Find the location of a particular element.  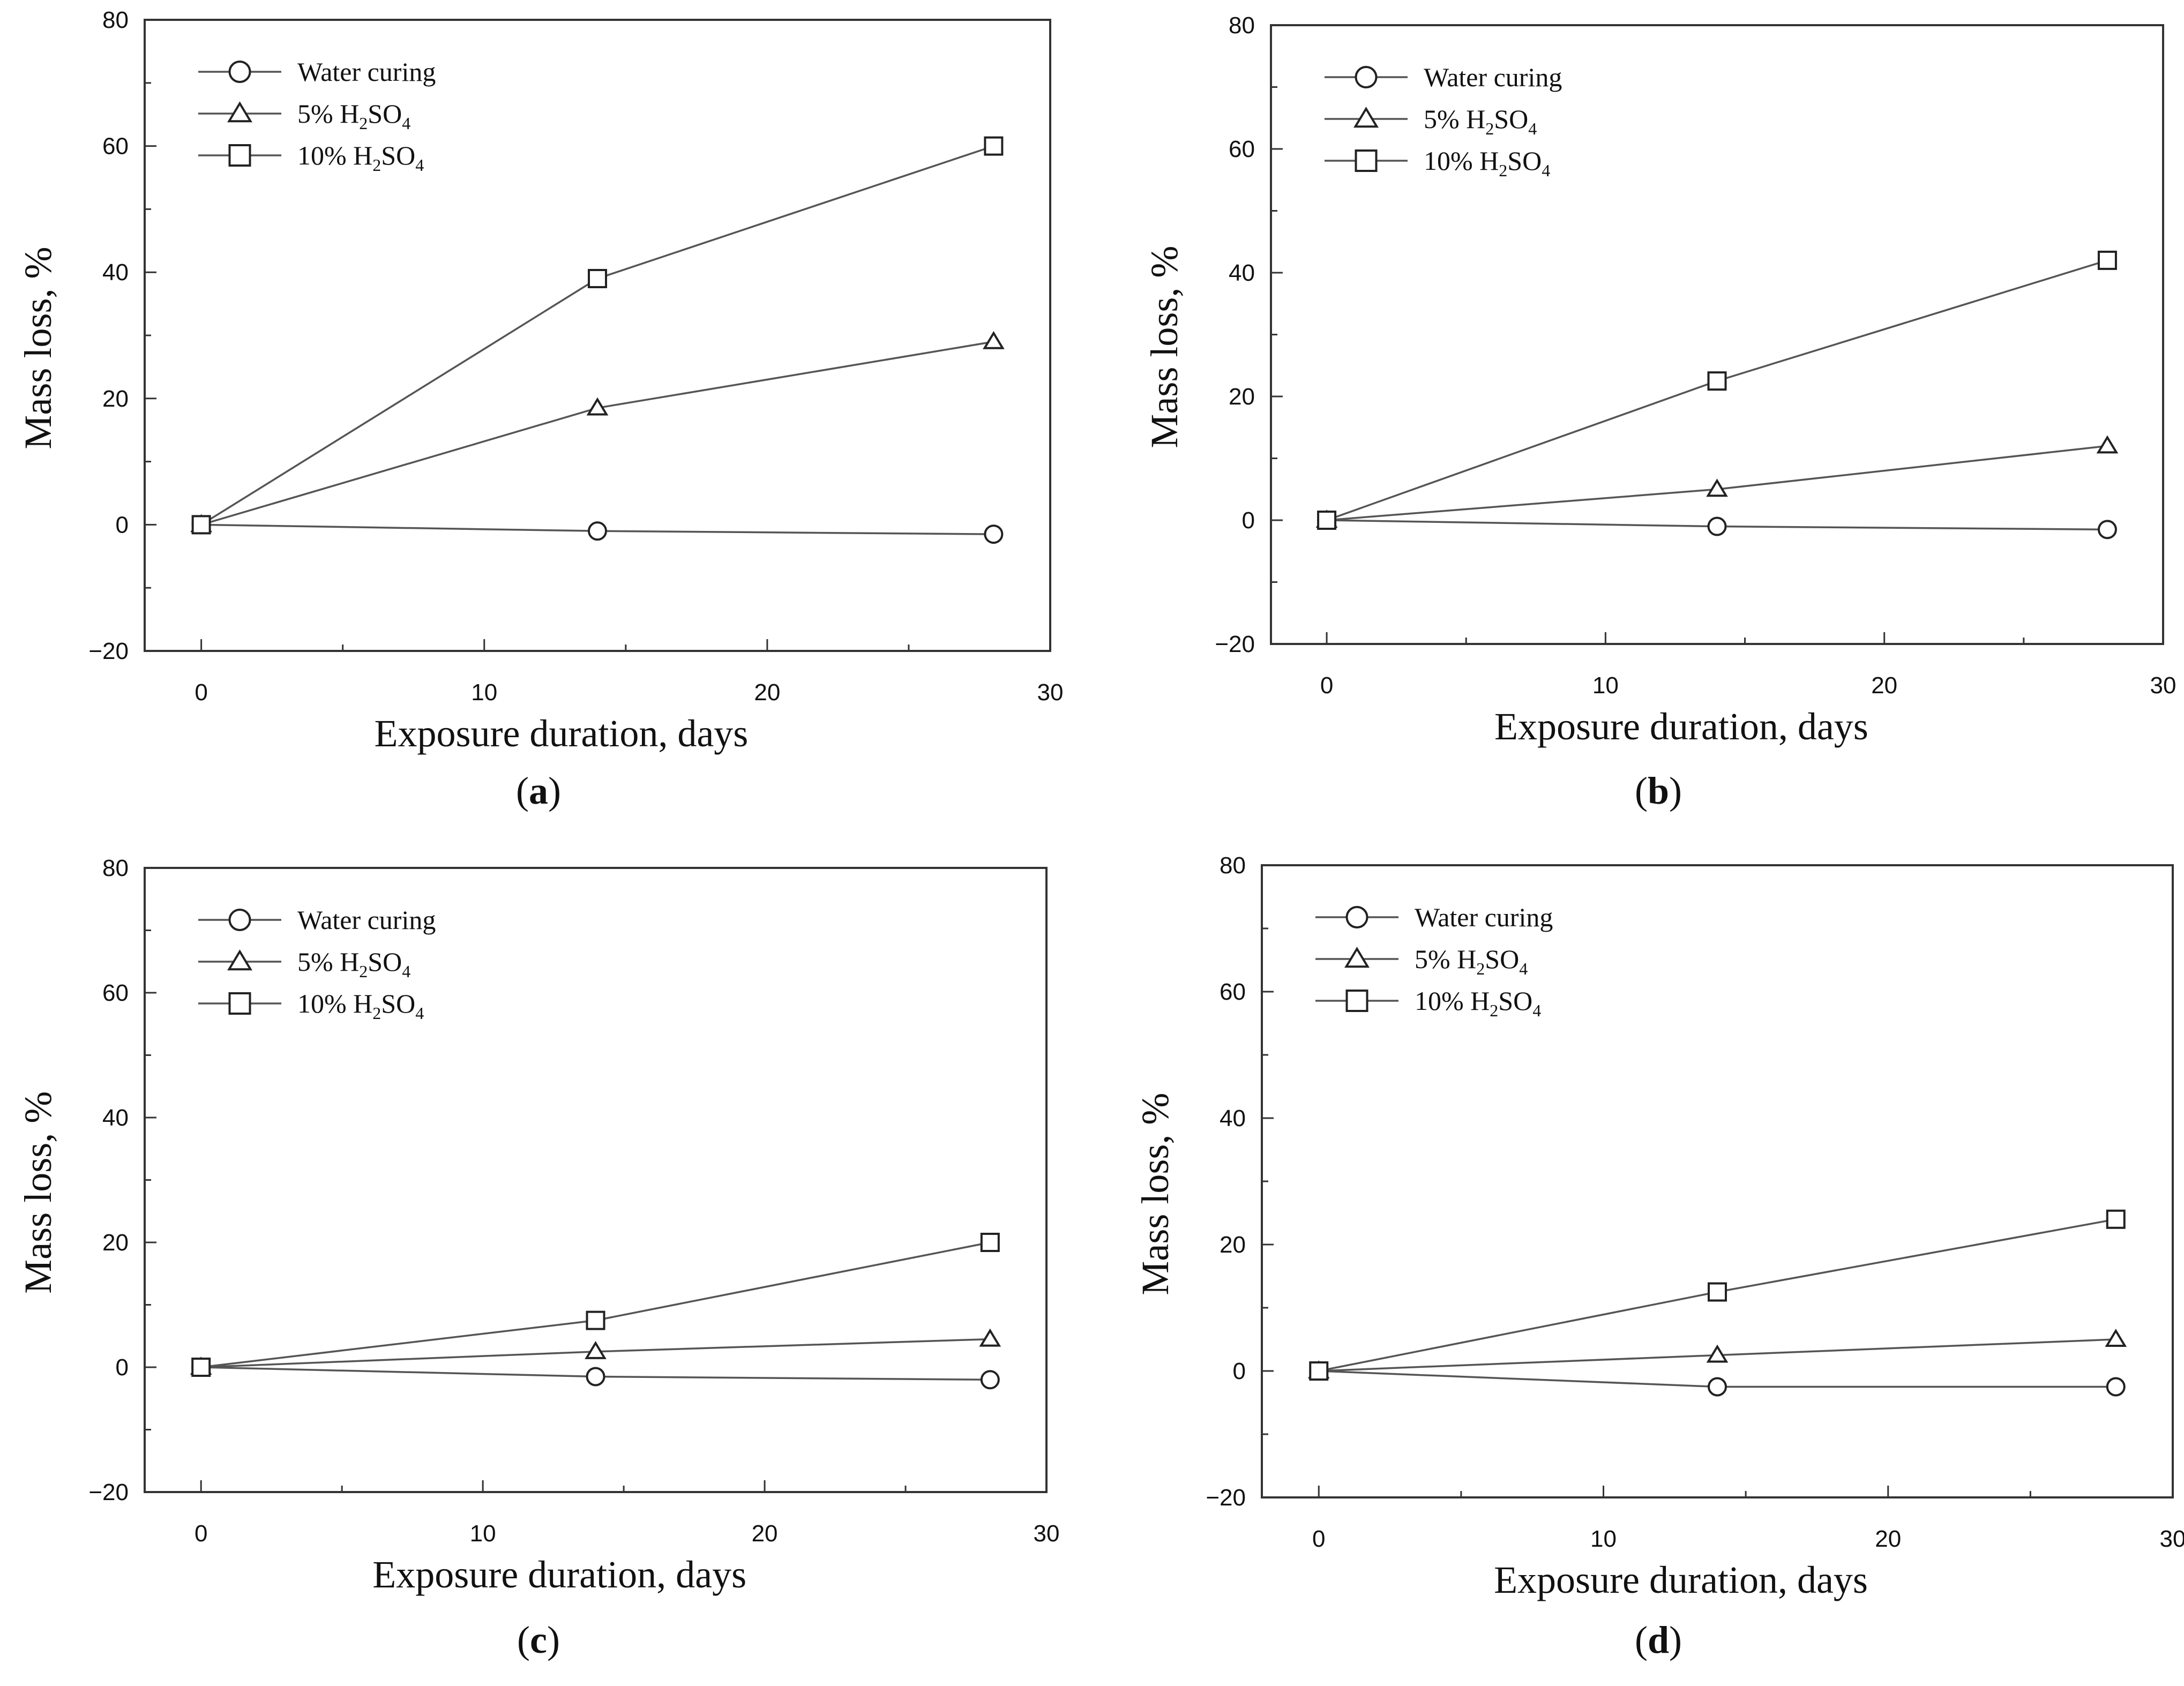

caption-letter: c is located at coordinates (538, 1640).